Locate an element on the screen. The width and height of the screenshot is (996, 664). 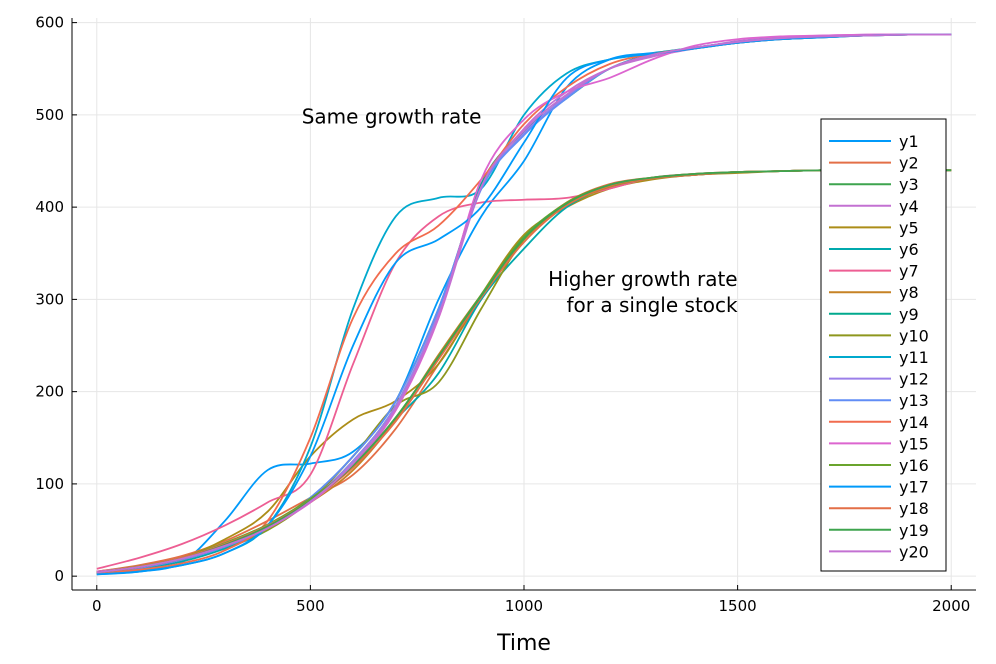
x-axis-label: Time is located at coordinates (523, 643).